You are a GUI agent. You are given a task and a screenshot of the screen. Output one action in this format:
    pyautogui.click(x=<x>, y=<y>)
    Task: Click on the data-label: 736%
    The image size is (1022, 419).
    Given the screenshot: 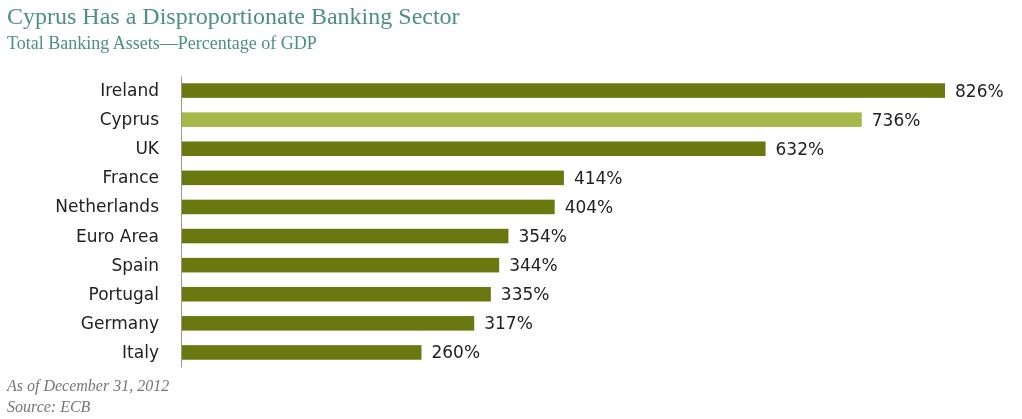 What is the action you would take?
    pyautogui.click(x=896, y=119)
    